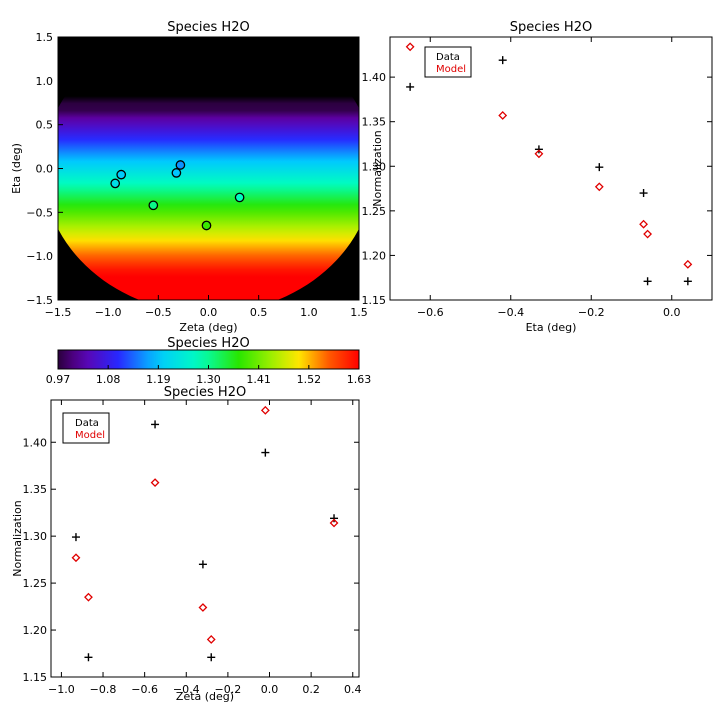 This screenshot has width=720, height=724. I want to click on zeta-y-tick-label: 1.25, so click(35, 583).